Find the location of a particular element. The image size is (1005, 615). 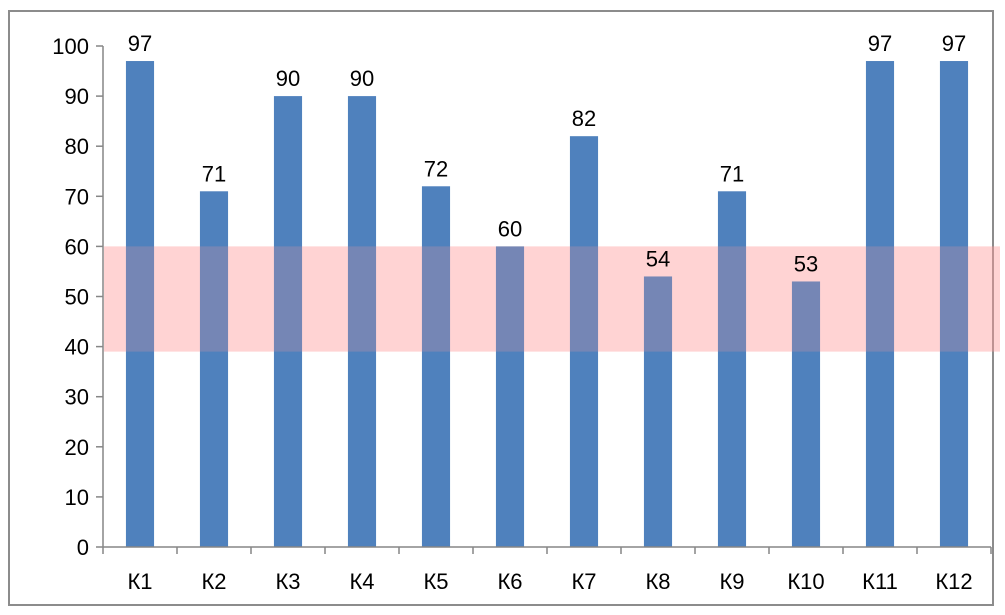

bar-К1 is located at coordinates (140, 304).